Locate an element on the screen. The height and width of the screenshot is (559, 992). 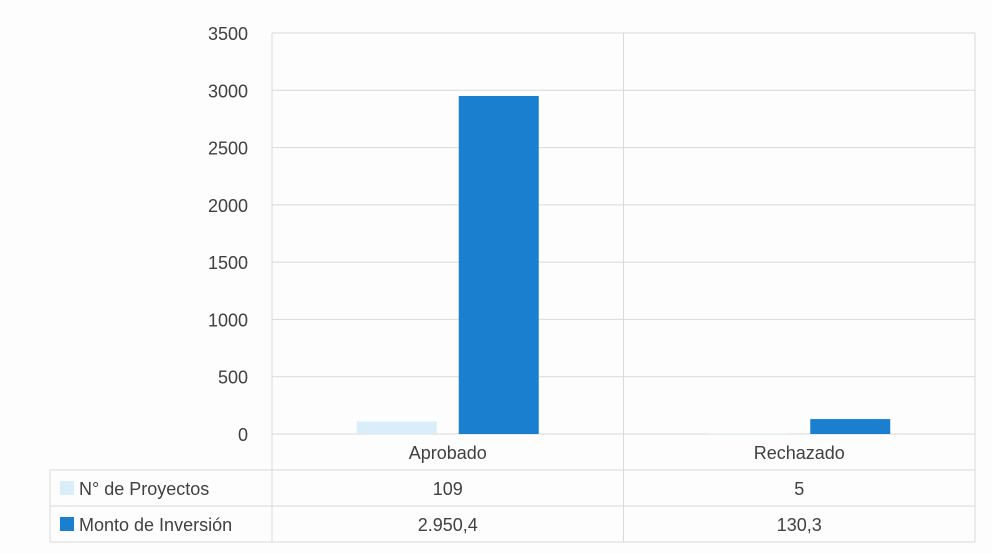
y-tick-label: 500 is located at coordinates (233, 378).